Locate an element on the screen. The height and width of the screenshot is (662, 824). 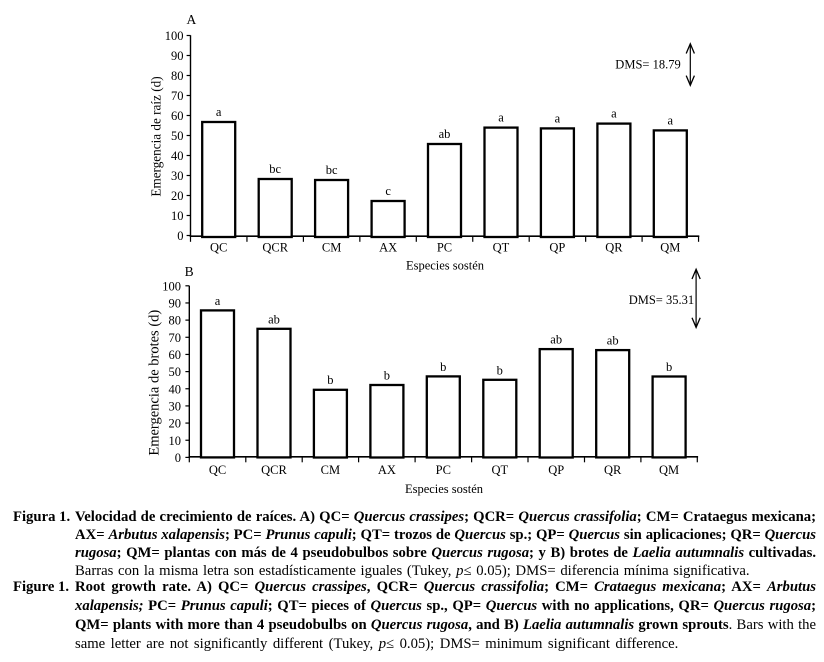
svg-text: A is located at coordinates (192, 19).